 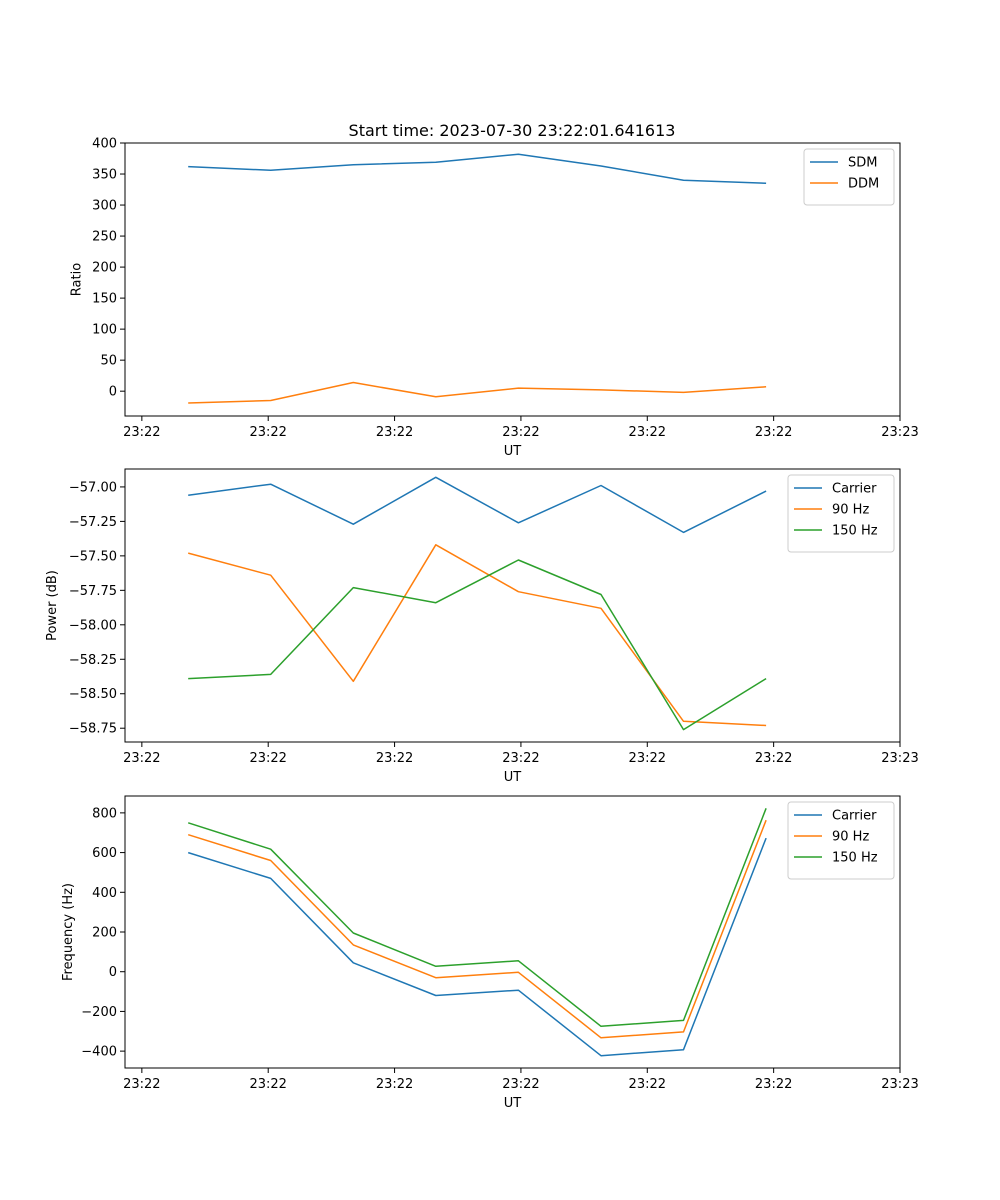 What do you see at coordinates (93, 591) in the screenshot?
I see `y-tick-label: −57.75` at bounding box center [93, 591].